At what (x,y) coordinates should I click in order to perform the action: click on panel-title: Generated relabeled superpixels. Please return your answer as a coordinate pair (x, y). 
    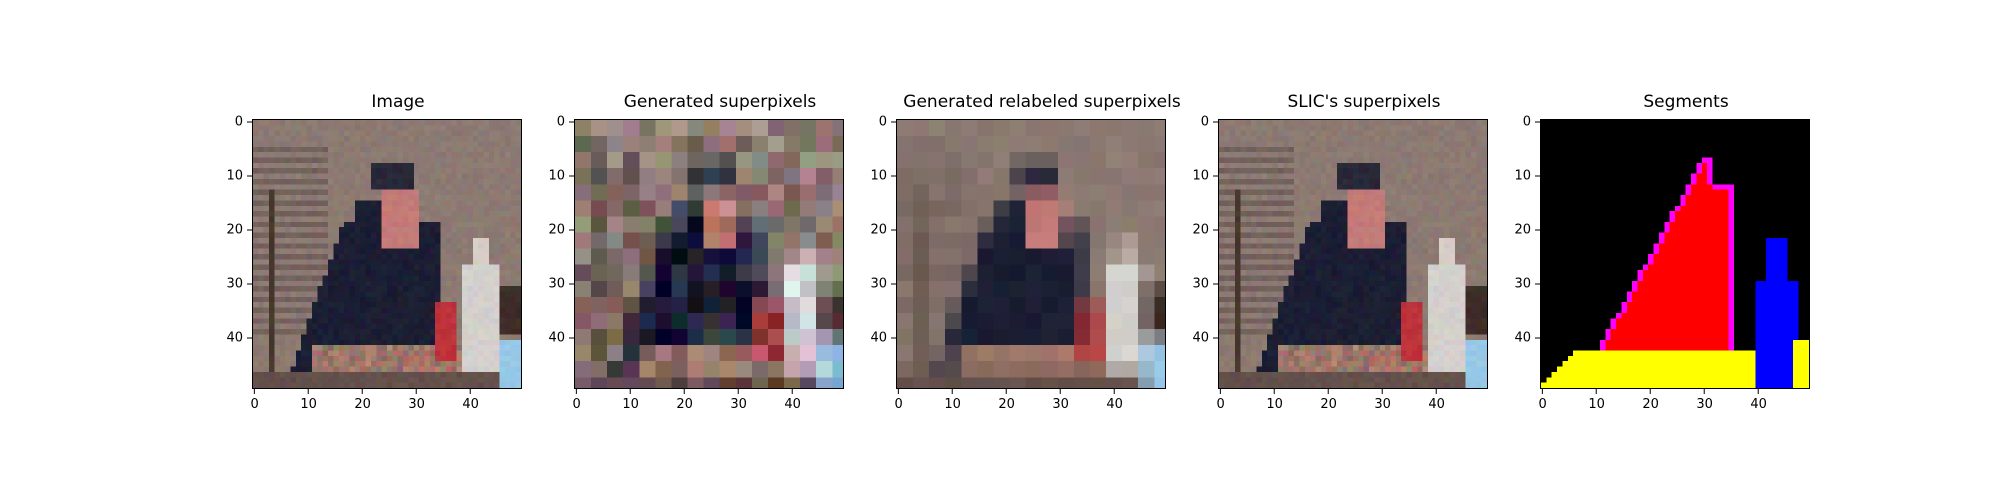
    Looking at the image, I should click on (1042, 102).